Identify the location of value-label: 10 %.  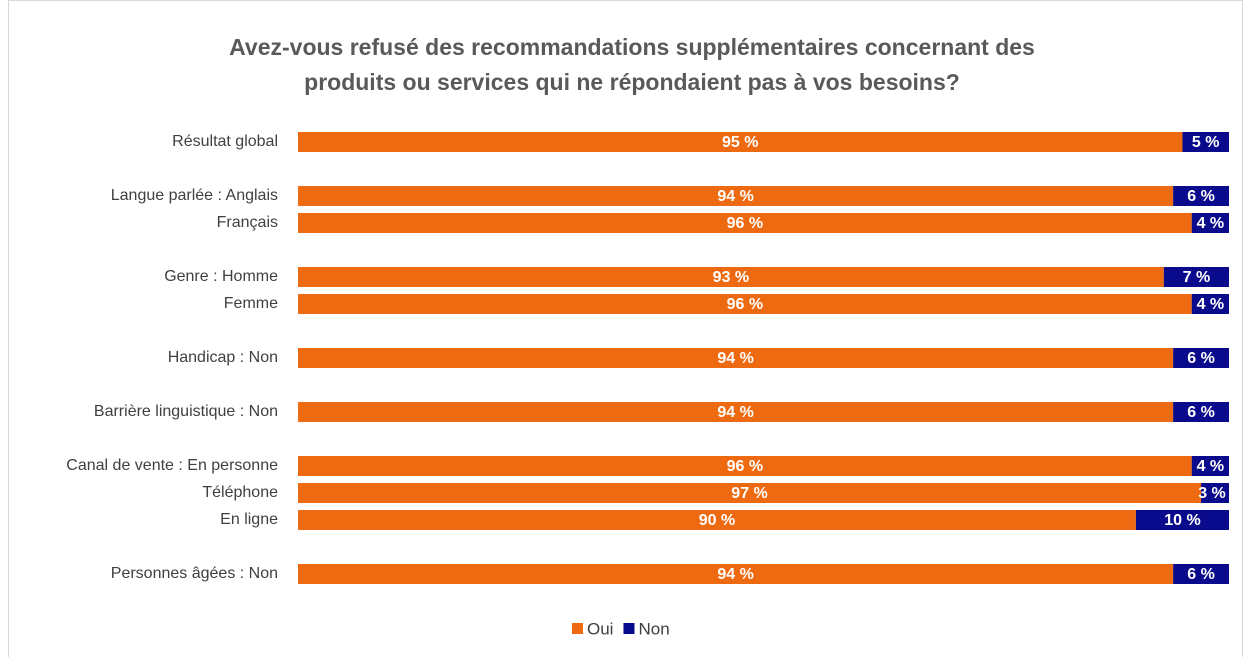
(1182, 520).